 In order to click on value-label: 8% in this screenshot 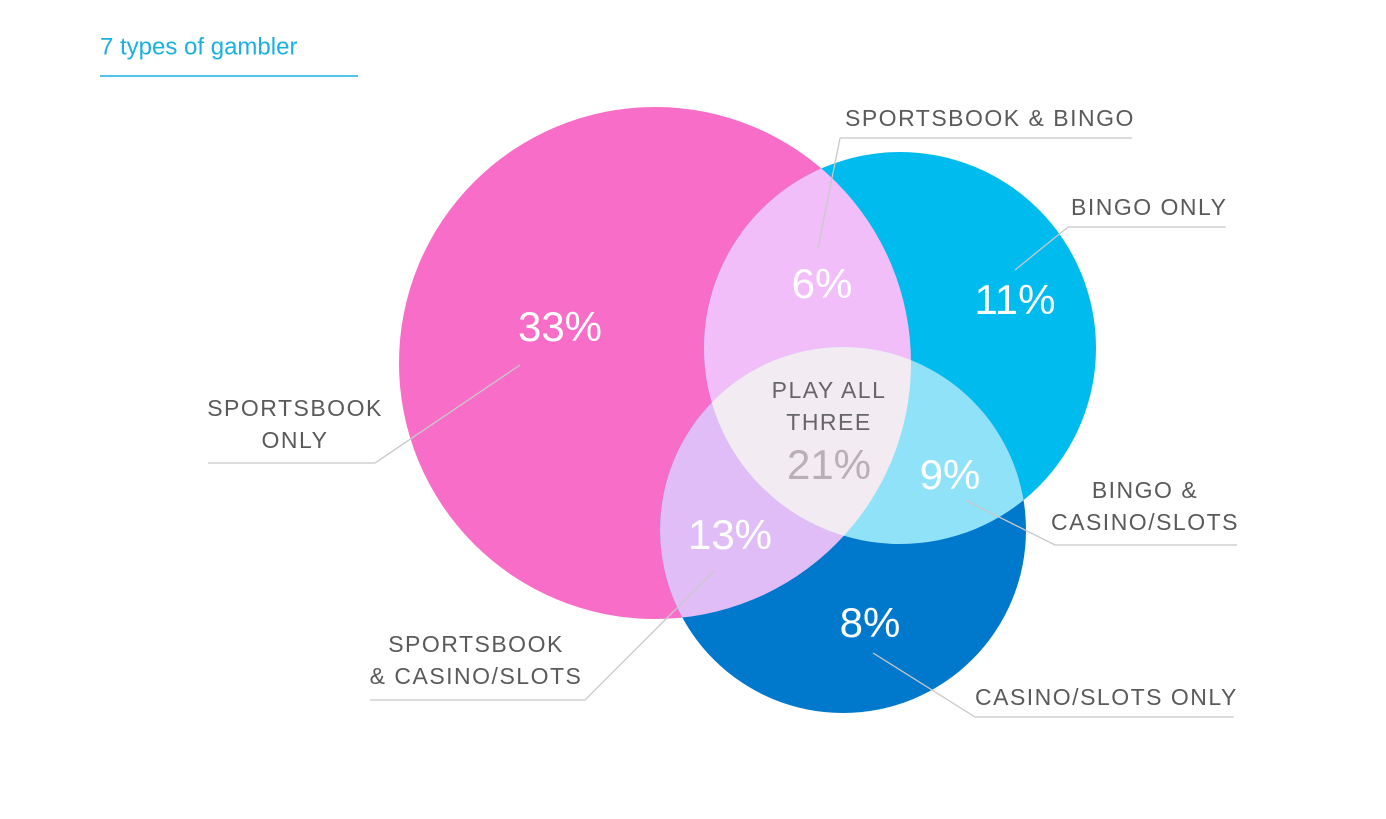, I will do `click(870, 622)`.